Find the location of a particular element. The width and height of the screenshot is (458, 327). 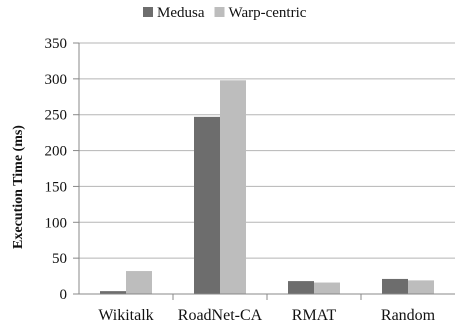

legend: Medusa Warp-centric is located at coordinates (225, 13).